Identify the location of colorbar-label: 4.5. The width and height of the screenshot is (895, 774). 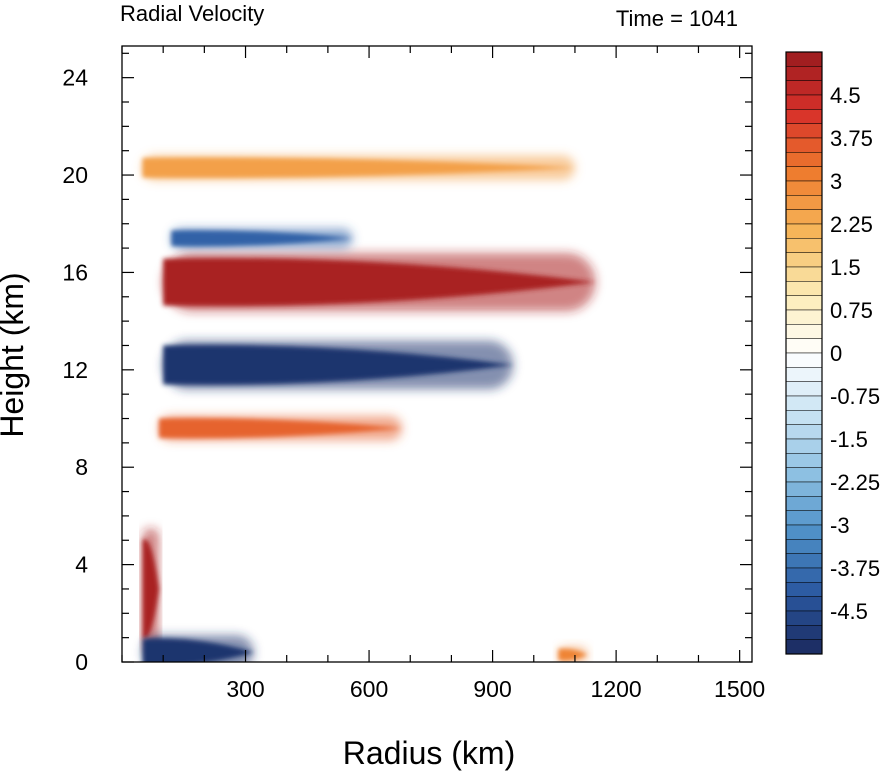
(845, 95).